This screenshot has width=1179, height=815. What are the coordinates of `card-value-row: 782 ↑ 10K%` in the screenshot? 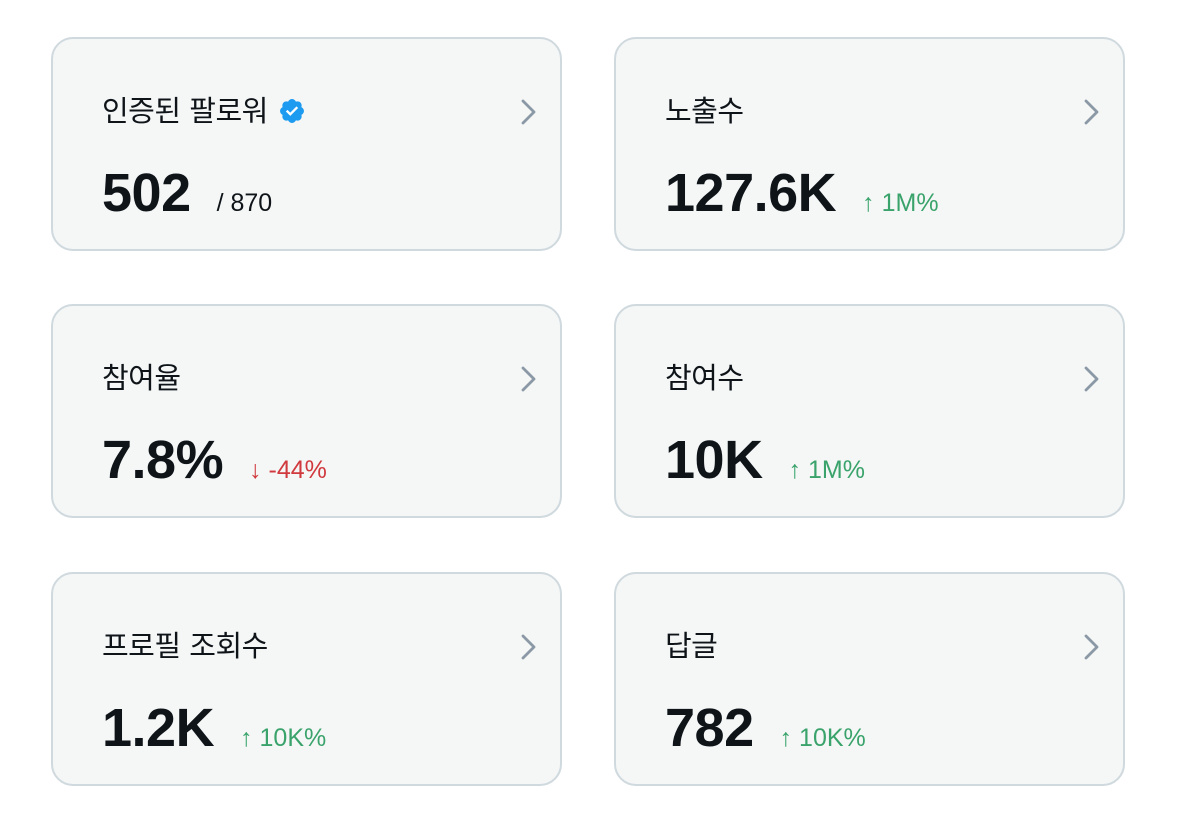 It's located at (765, 728).